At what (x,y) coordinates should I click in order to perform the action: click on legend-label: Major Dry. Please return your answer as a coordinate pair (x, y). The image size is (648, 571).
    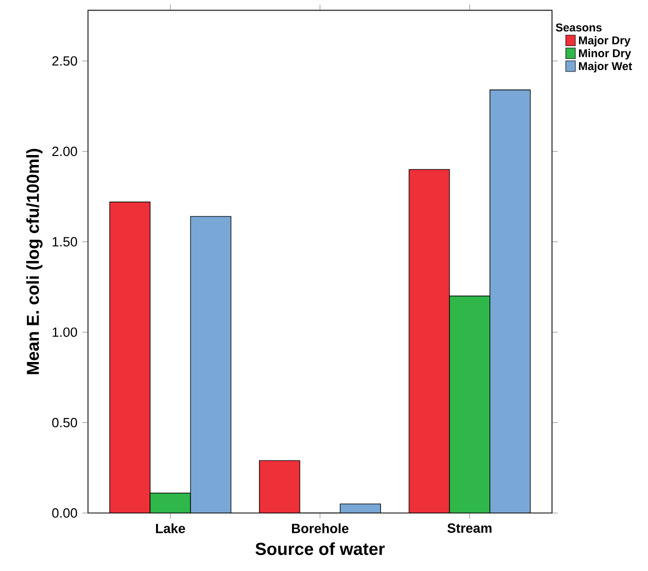
    Looking at the image, I should click on (604, 41).